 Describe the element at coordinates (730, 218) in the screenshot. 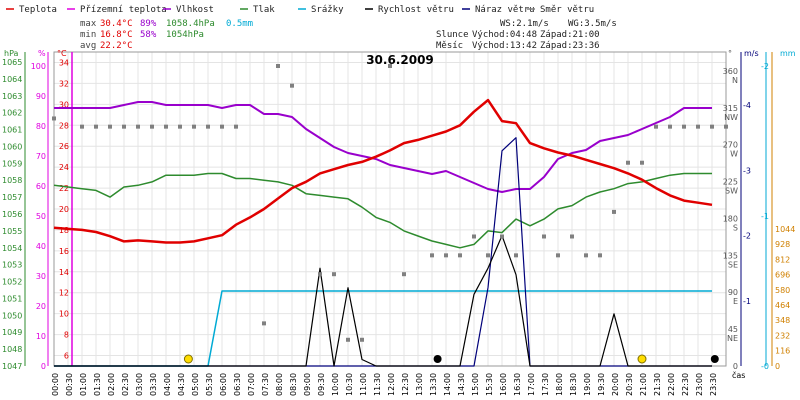

I see `direction-deg-label: 180` at that location.